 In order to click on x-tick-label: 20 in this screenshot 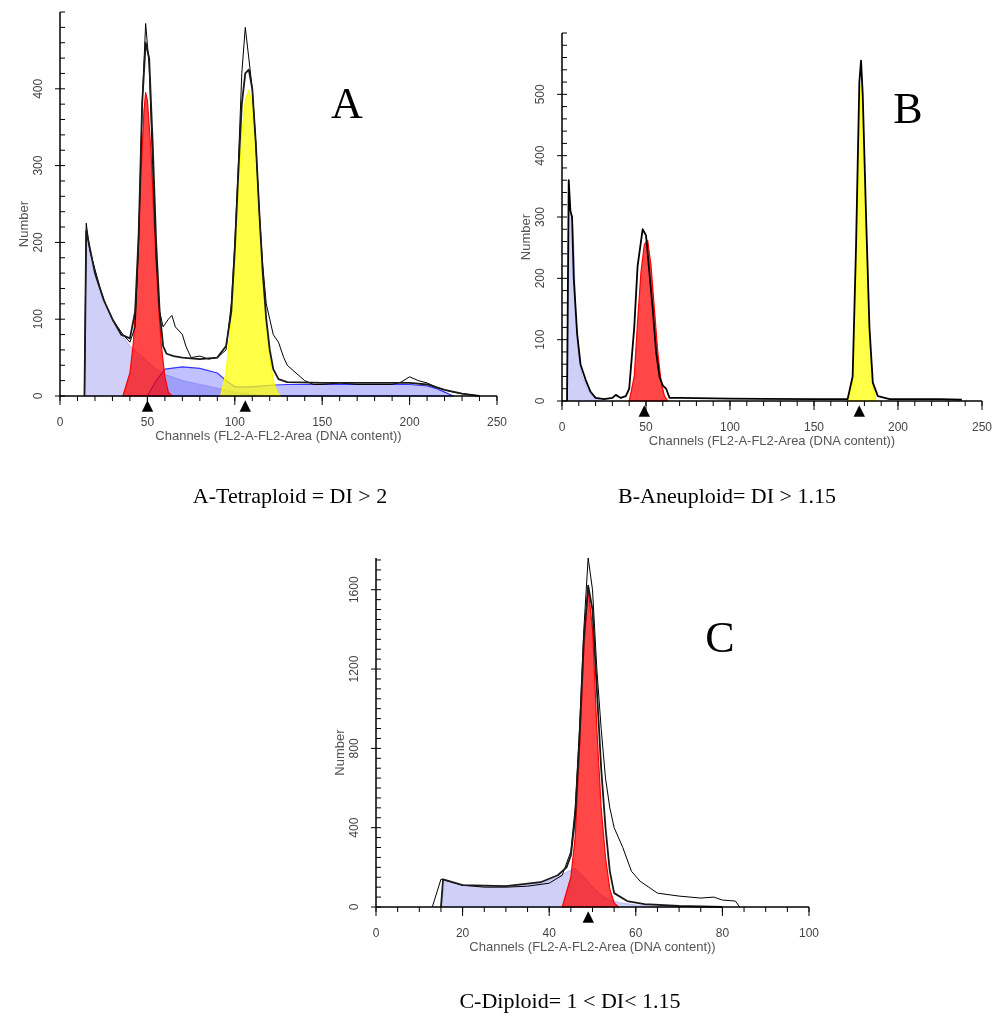, I will do `click(462, 933)`.